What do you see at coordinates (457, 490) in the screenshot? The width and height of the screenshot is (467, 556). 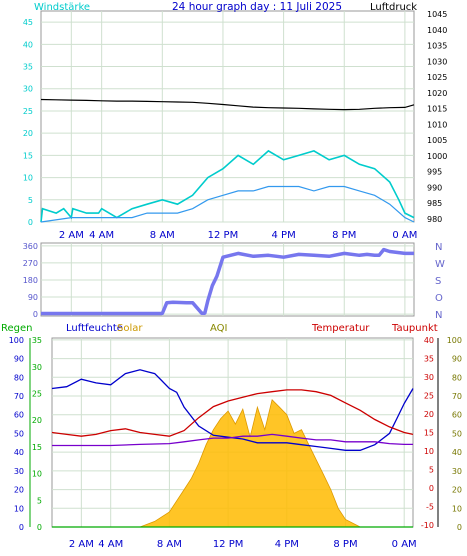 I see `solar-tick-label: 20` at bounding box center [457, 490].